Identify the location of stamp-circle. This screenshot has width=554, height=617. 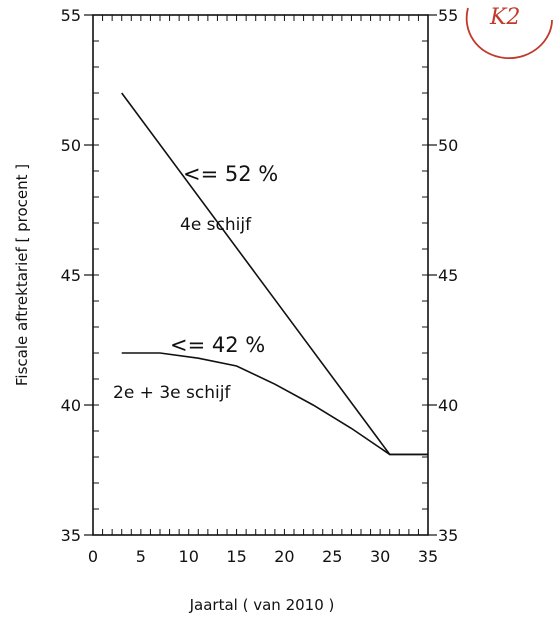
(509, 33).